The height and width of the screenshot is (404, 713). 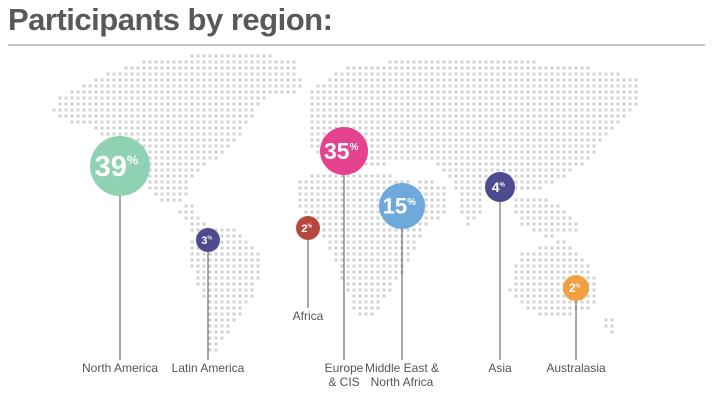 I want to click on region-label-asia: Asia, so click(x=500, y=368).